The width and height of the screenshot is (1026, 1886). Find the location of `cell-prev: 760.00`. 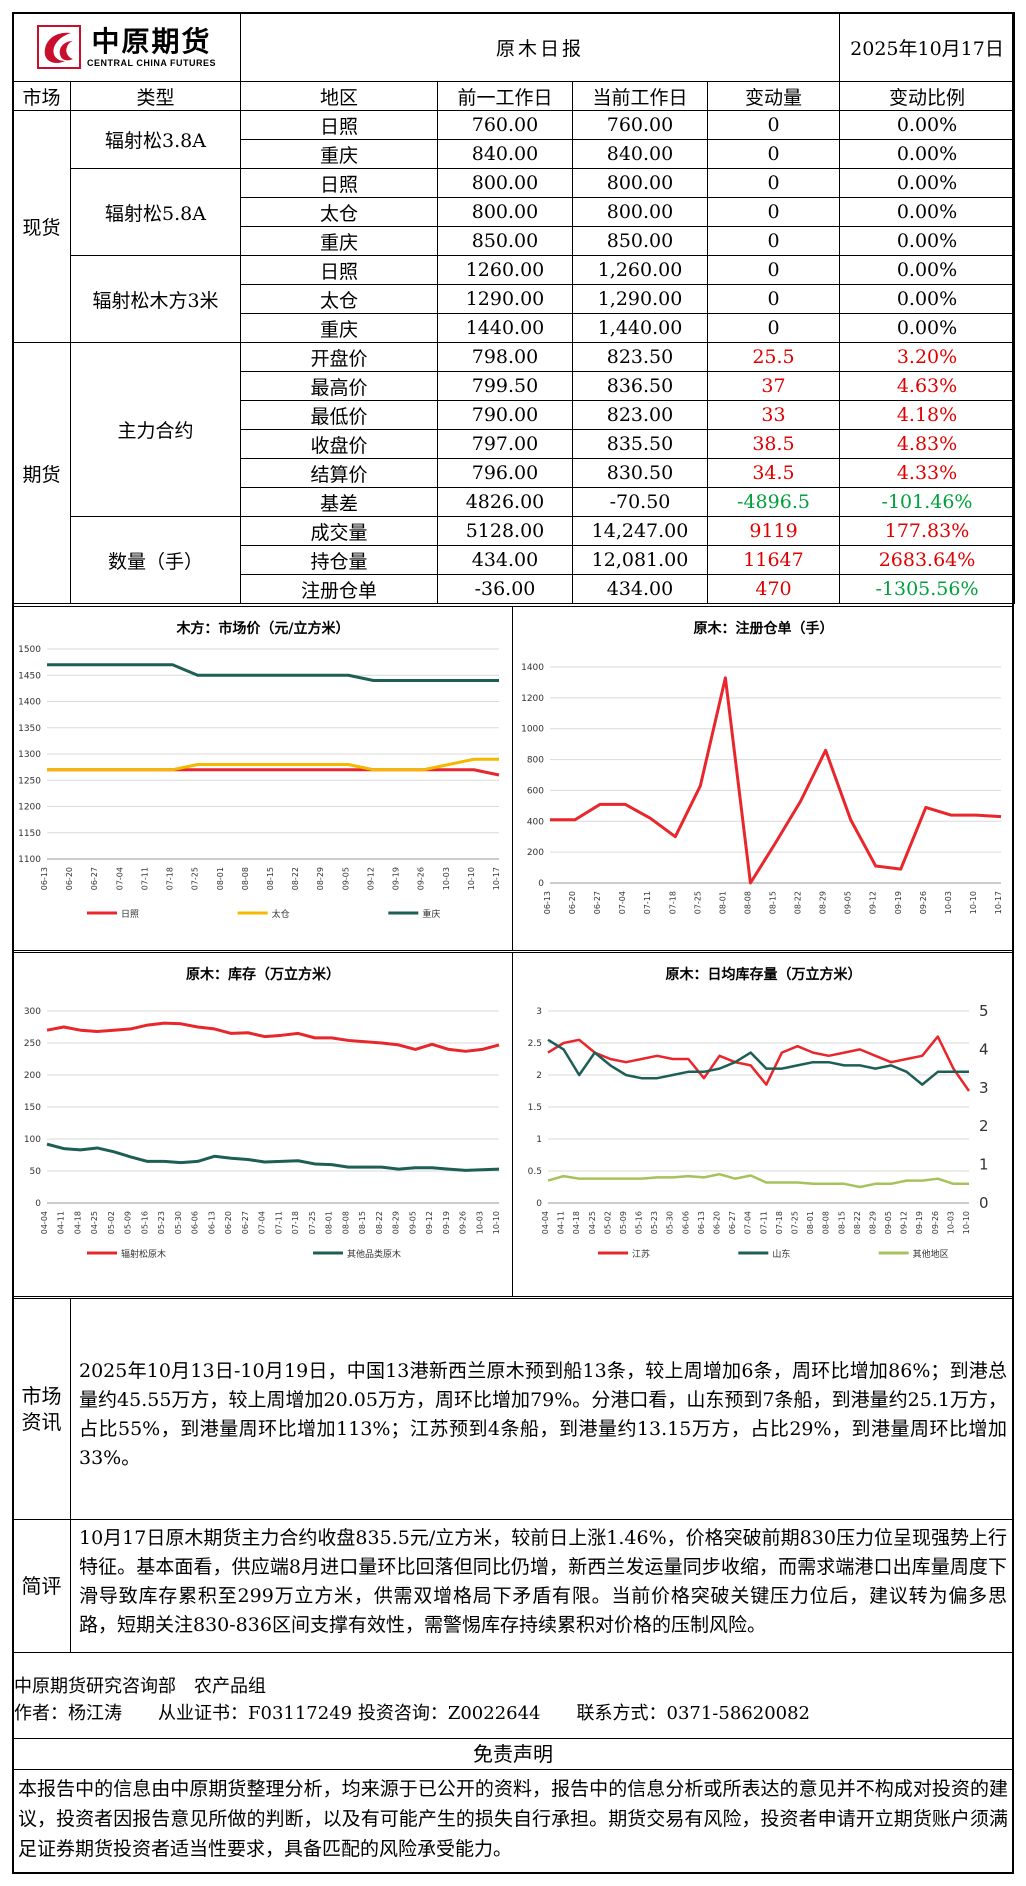

cell-prev: 760.00 is located at coordinates (505, 125).